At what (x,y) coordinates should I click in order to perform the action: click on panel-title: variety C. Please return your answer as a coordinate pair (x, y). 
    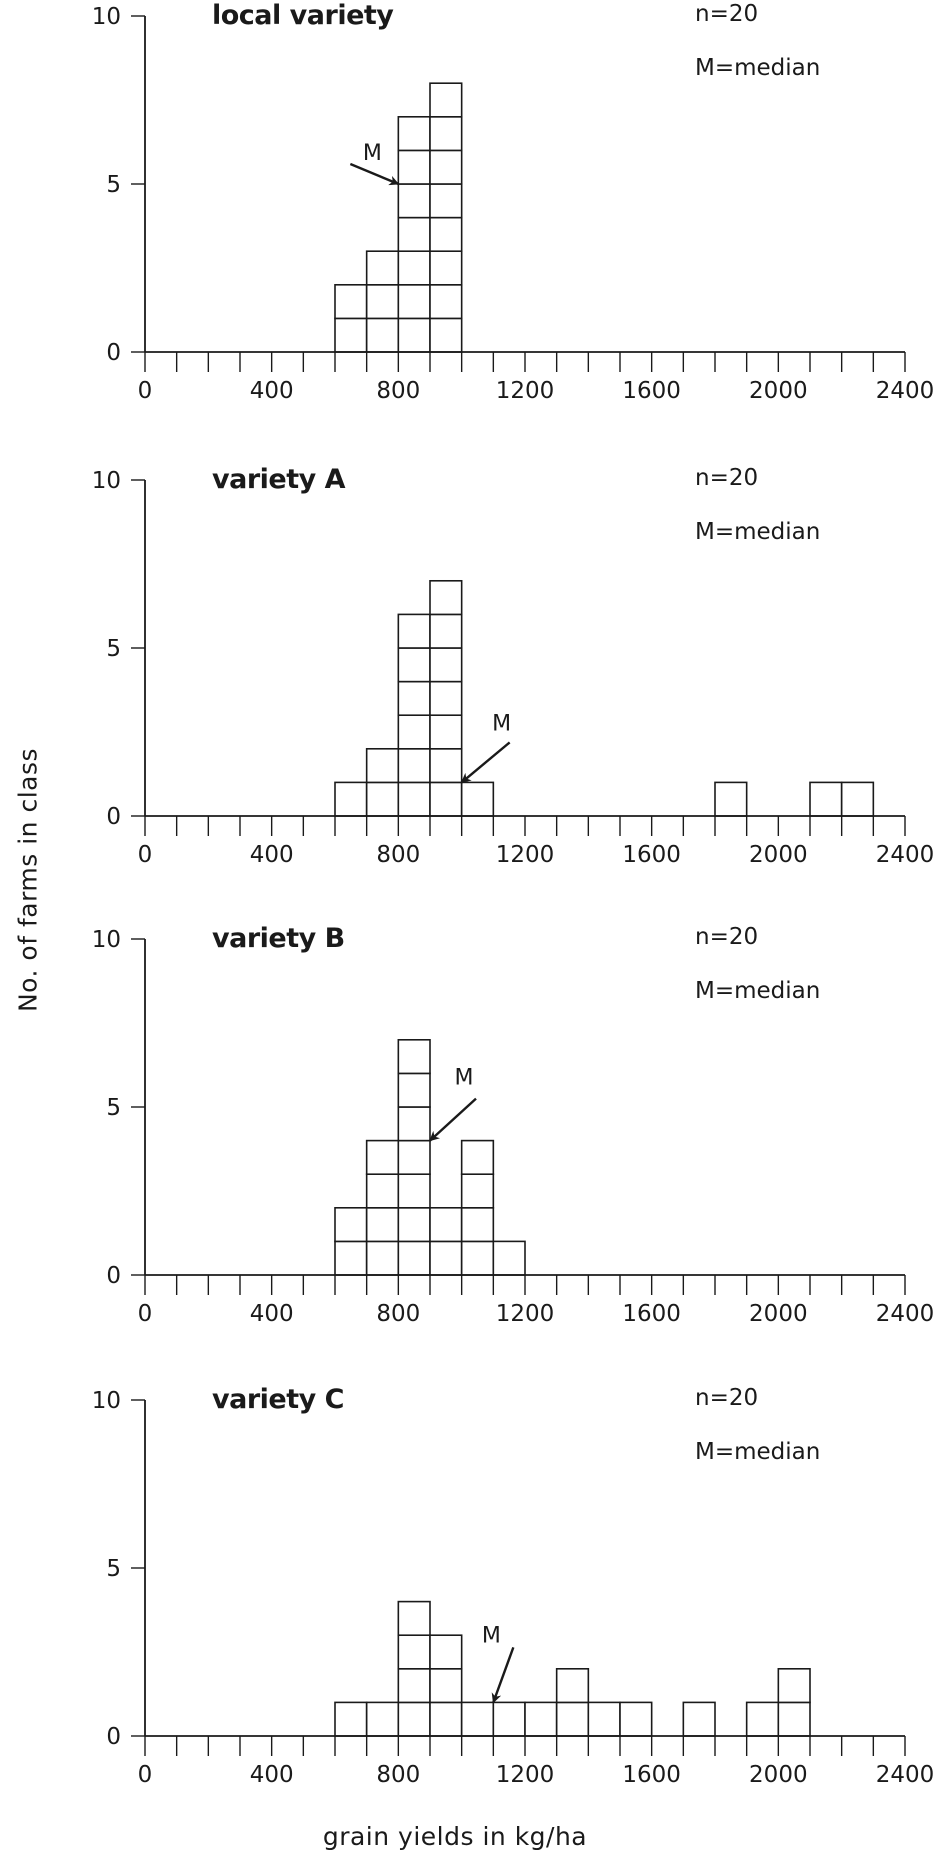
    Looking at the image, I should click on (278, 1399).